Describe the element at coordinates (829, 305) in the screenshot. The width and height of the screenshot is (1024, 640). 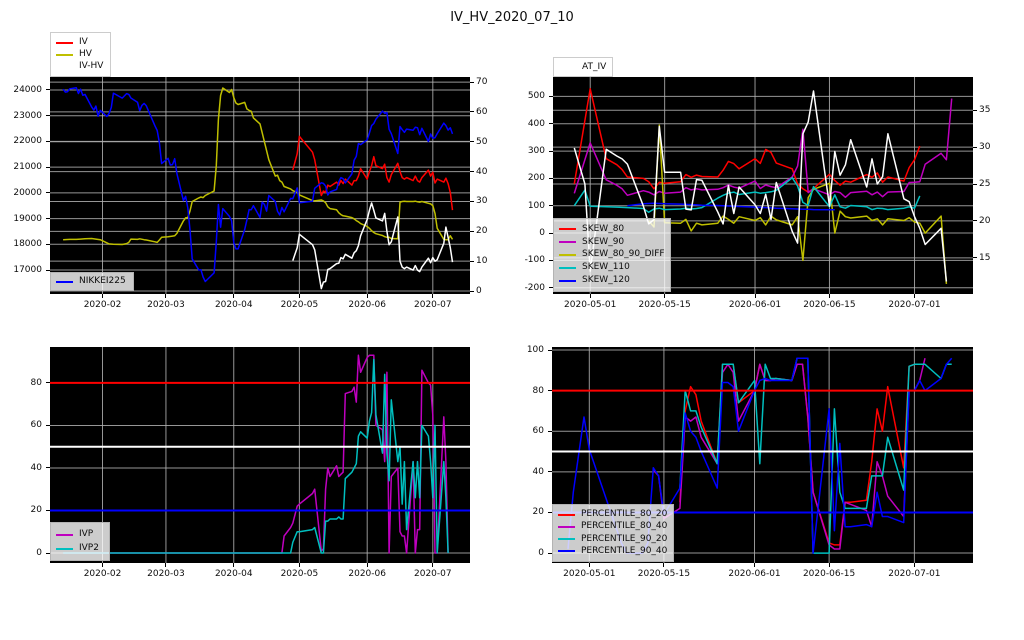
I see `x-tick-label: 2020-06-15` at that location.